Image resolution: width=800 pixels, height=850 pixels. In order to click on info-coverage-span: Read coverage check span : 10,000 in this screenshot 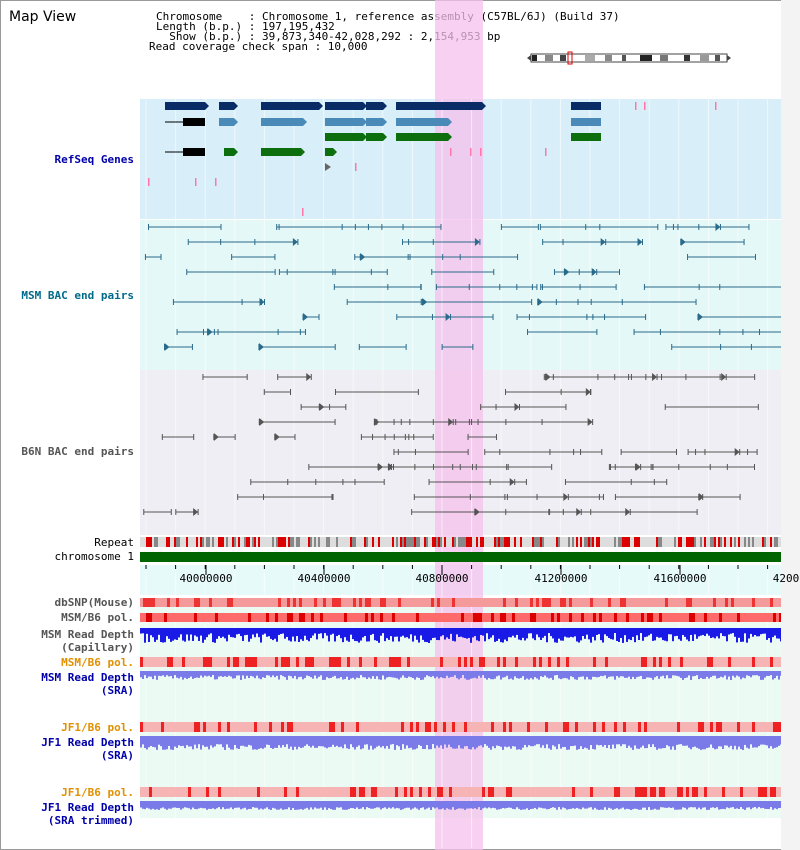, I will do `click(258, 46)`.